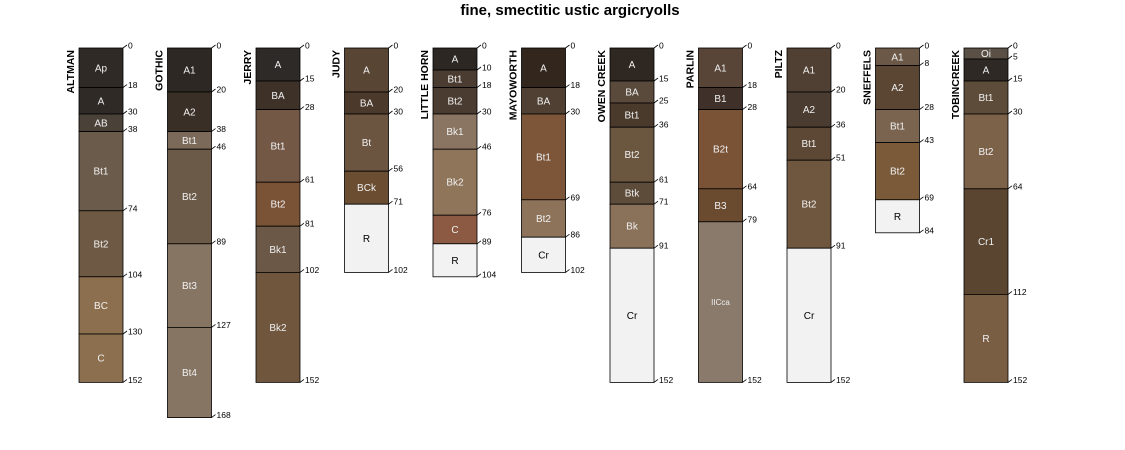 The image size is (1125, 450). I want to click on depth-label: 130, so click(135, 332).